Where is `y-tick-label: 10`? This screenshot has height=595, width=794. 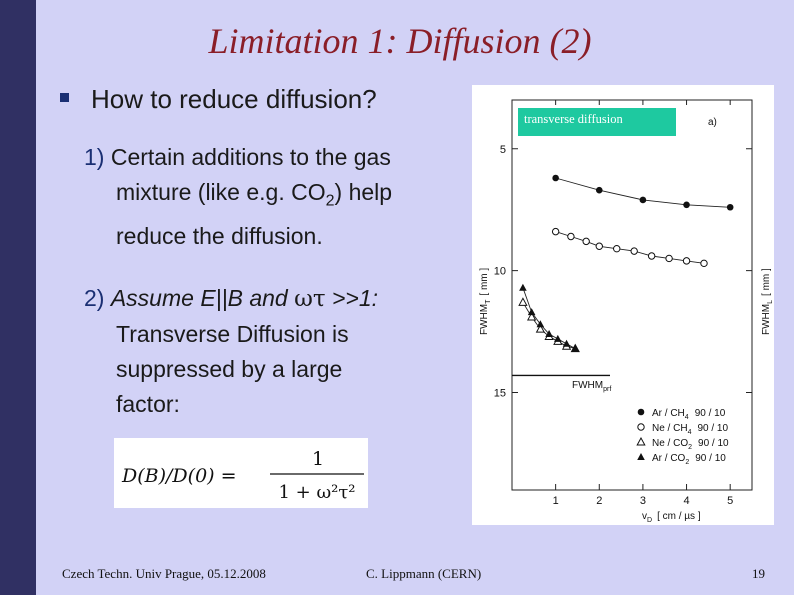 y-tick-label: 10 is located at coordinates (500, 272).